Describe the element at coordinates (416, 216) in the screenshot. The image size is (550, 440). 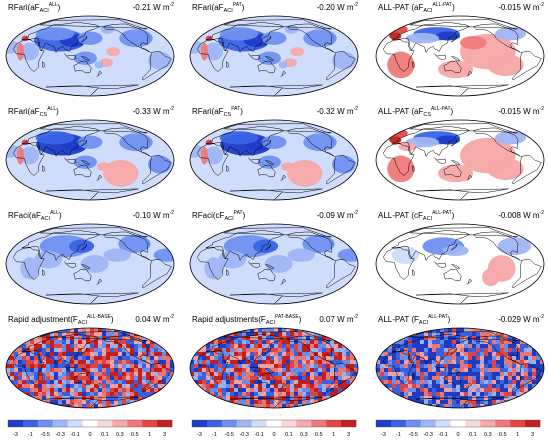
I see `panel-title: ALL-PAT (cFACIALL-PAT)` at that location.